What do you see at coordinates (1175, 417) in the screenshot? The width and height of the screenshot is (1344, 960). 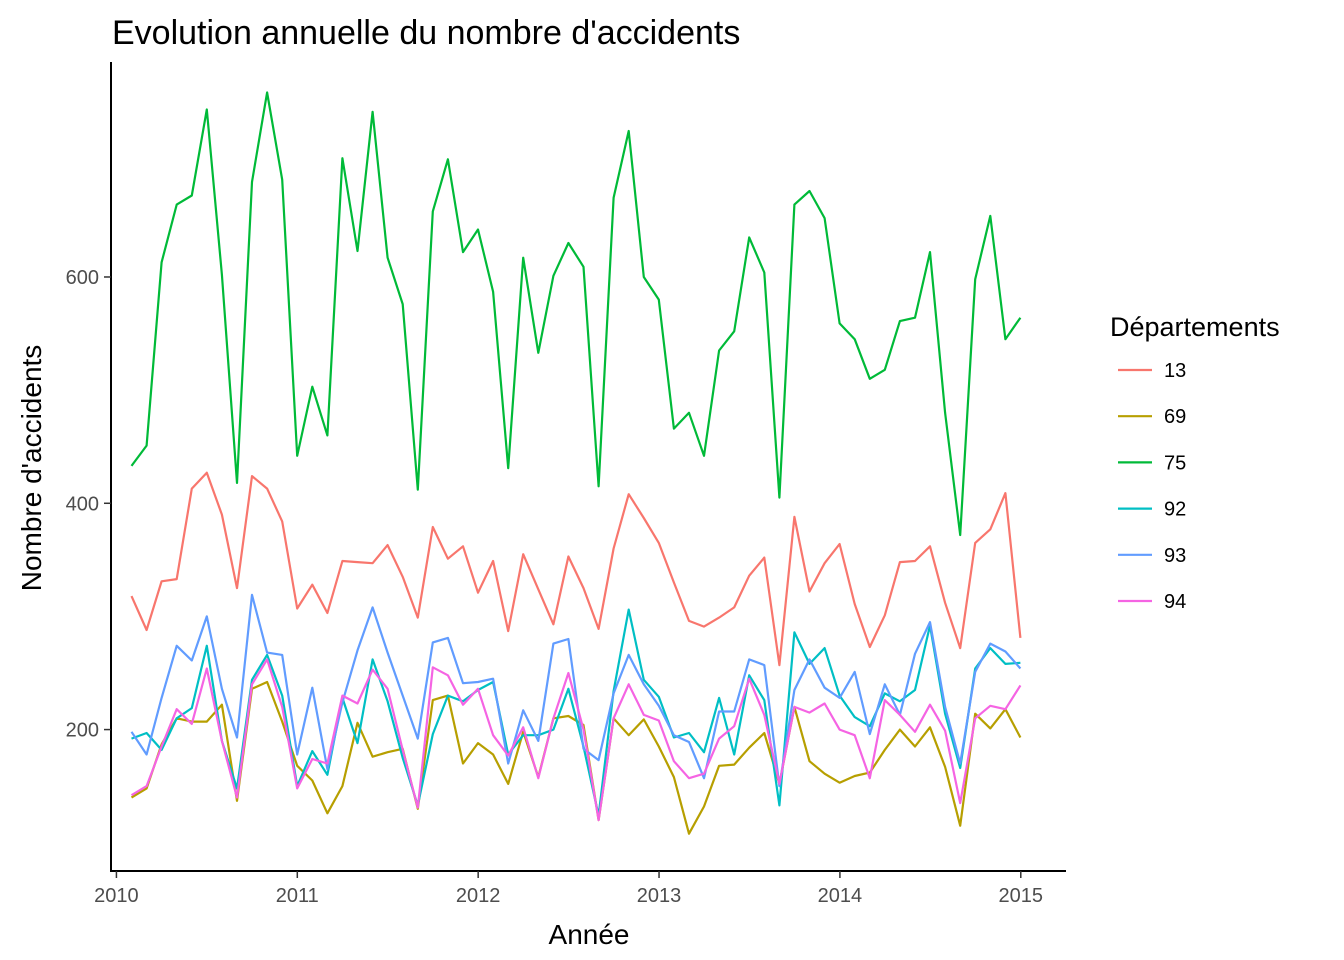 I see `legend-label-69: 69` at bounding box center [1175, 417].